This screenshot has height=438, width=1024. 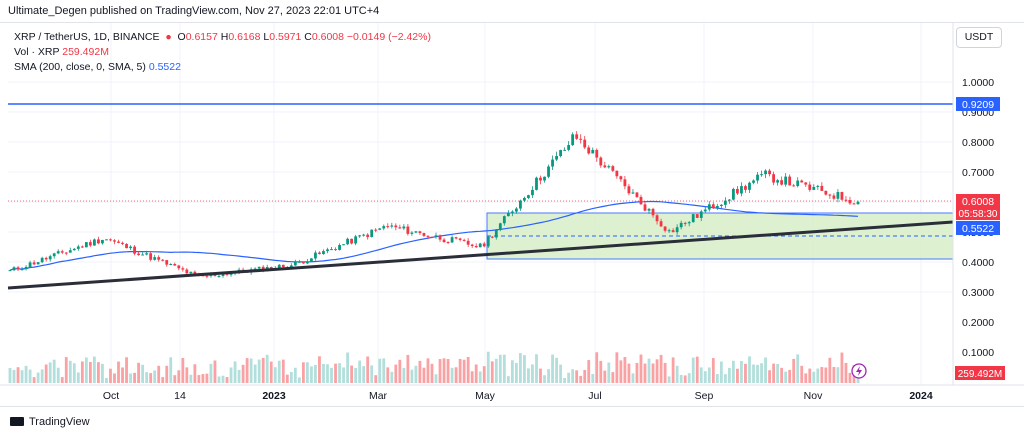 What do you see at coordinates (979, 37) in the screenshot?
I see `currency-button: USDT` at bounding box center [979, 37].